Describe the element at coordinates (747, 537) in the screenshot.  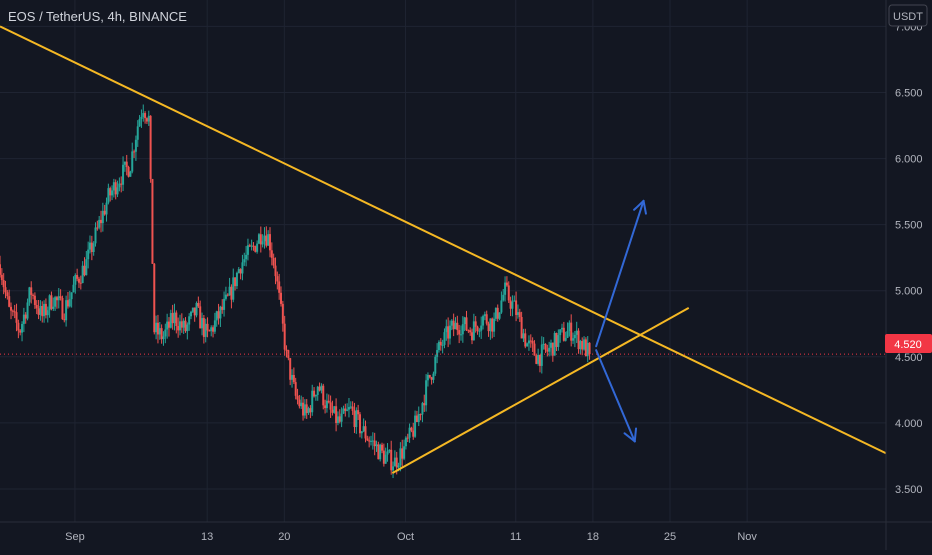
I see `x-tick-label: Nov` at that location.